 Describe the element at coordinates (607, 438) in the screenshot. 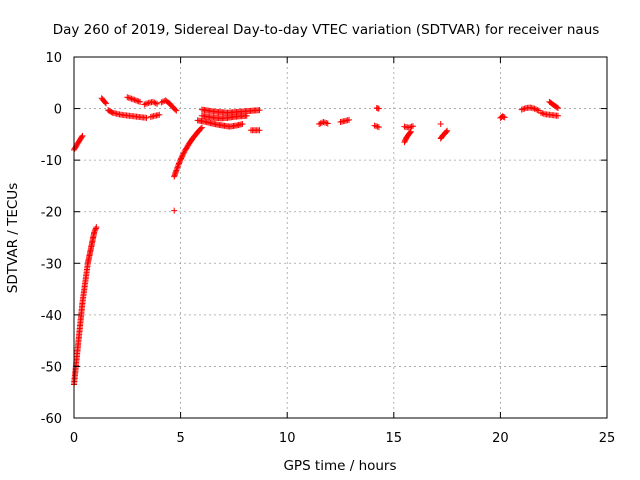

I see `x-tick-label: 25` at that location.